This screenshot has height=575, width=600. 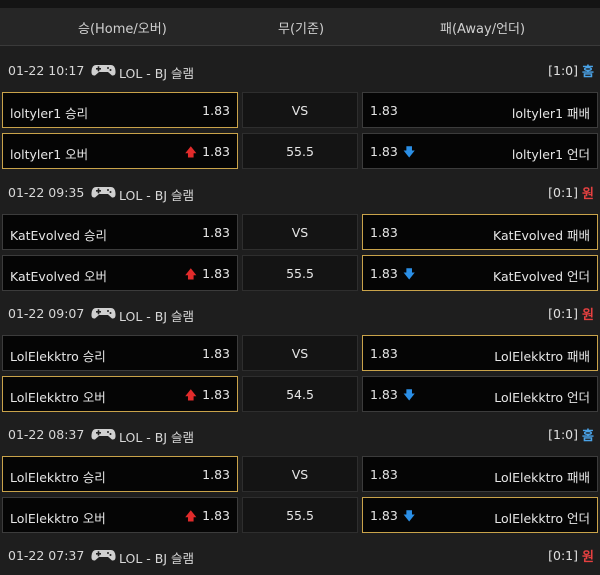 I want to click on game-header: 01-22 08:37 LOL - BJ 슬램 [1:0] 홈, so click(x=300, y=434).